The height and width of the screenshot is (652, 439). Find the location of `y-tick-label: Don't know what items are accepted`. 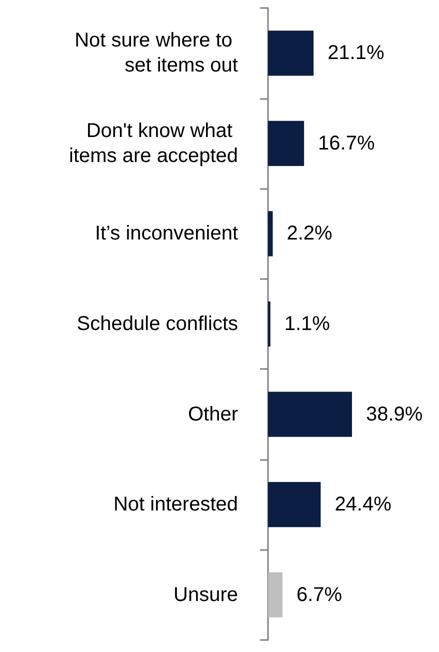

y-tick-label: Don't know what items are accepted is located at coordinates (153, 143).